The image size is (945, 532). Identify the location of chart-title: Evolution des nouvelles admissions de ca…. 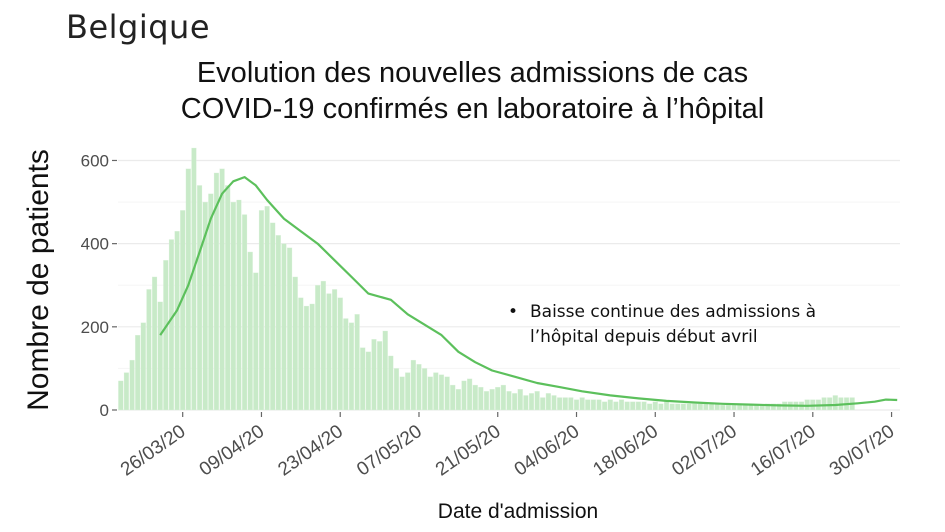
(472, 91).